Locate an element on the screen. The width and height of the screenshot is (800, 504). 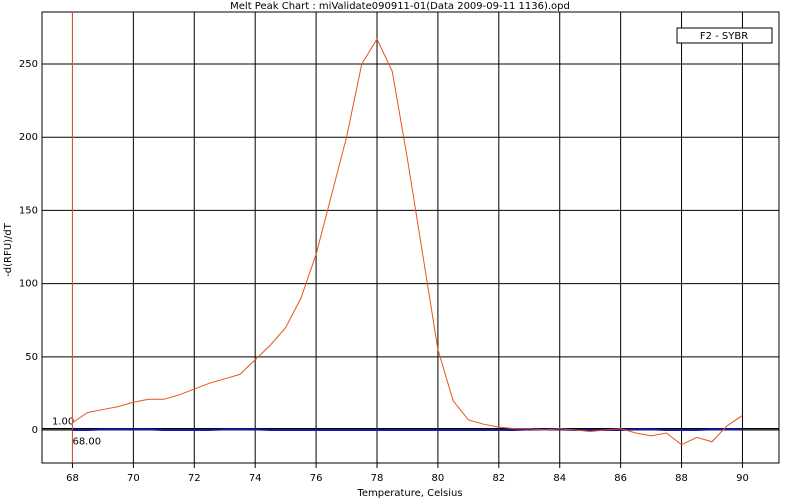
x-tick-label: 90 is located at coordinates (742, 478).